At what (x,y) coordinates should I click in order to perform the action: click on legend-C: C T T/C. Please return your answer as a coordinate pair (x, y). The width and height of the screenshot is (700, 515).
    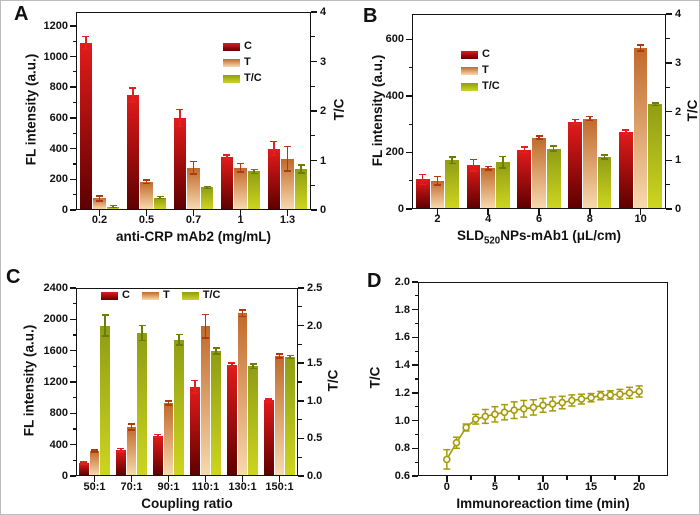
    Looking at the image, I should click on (160, 295).